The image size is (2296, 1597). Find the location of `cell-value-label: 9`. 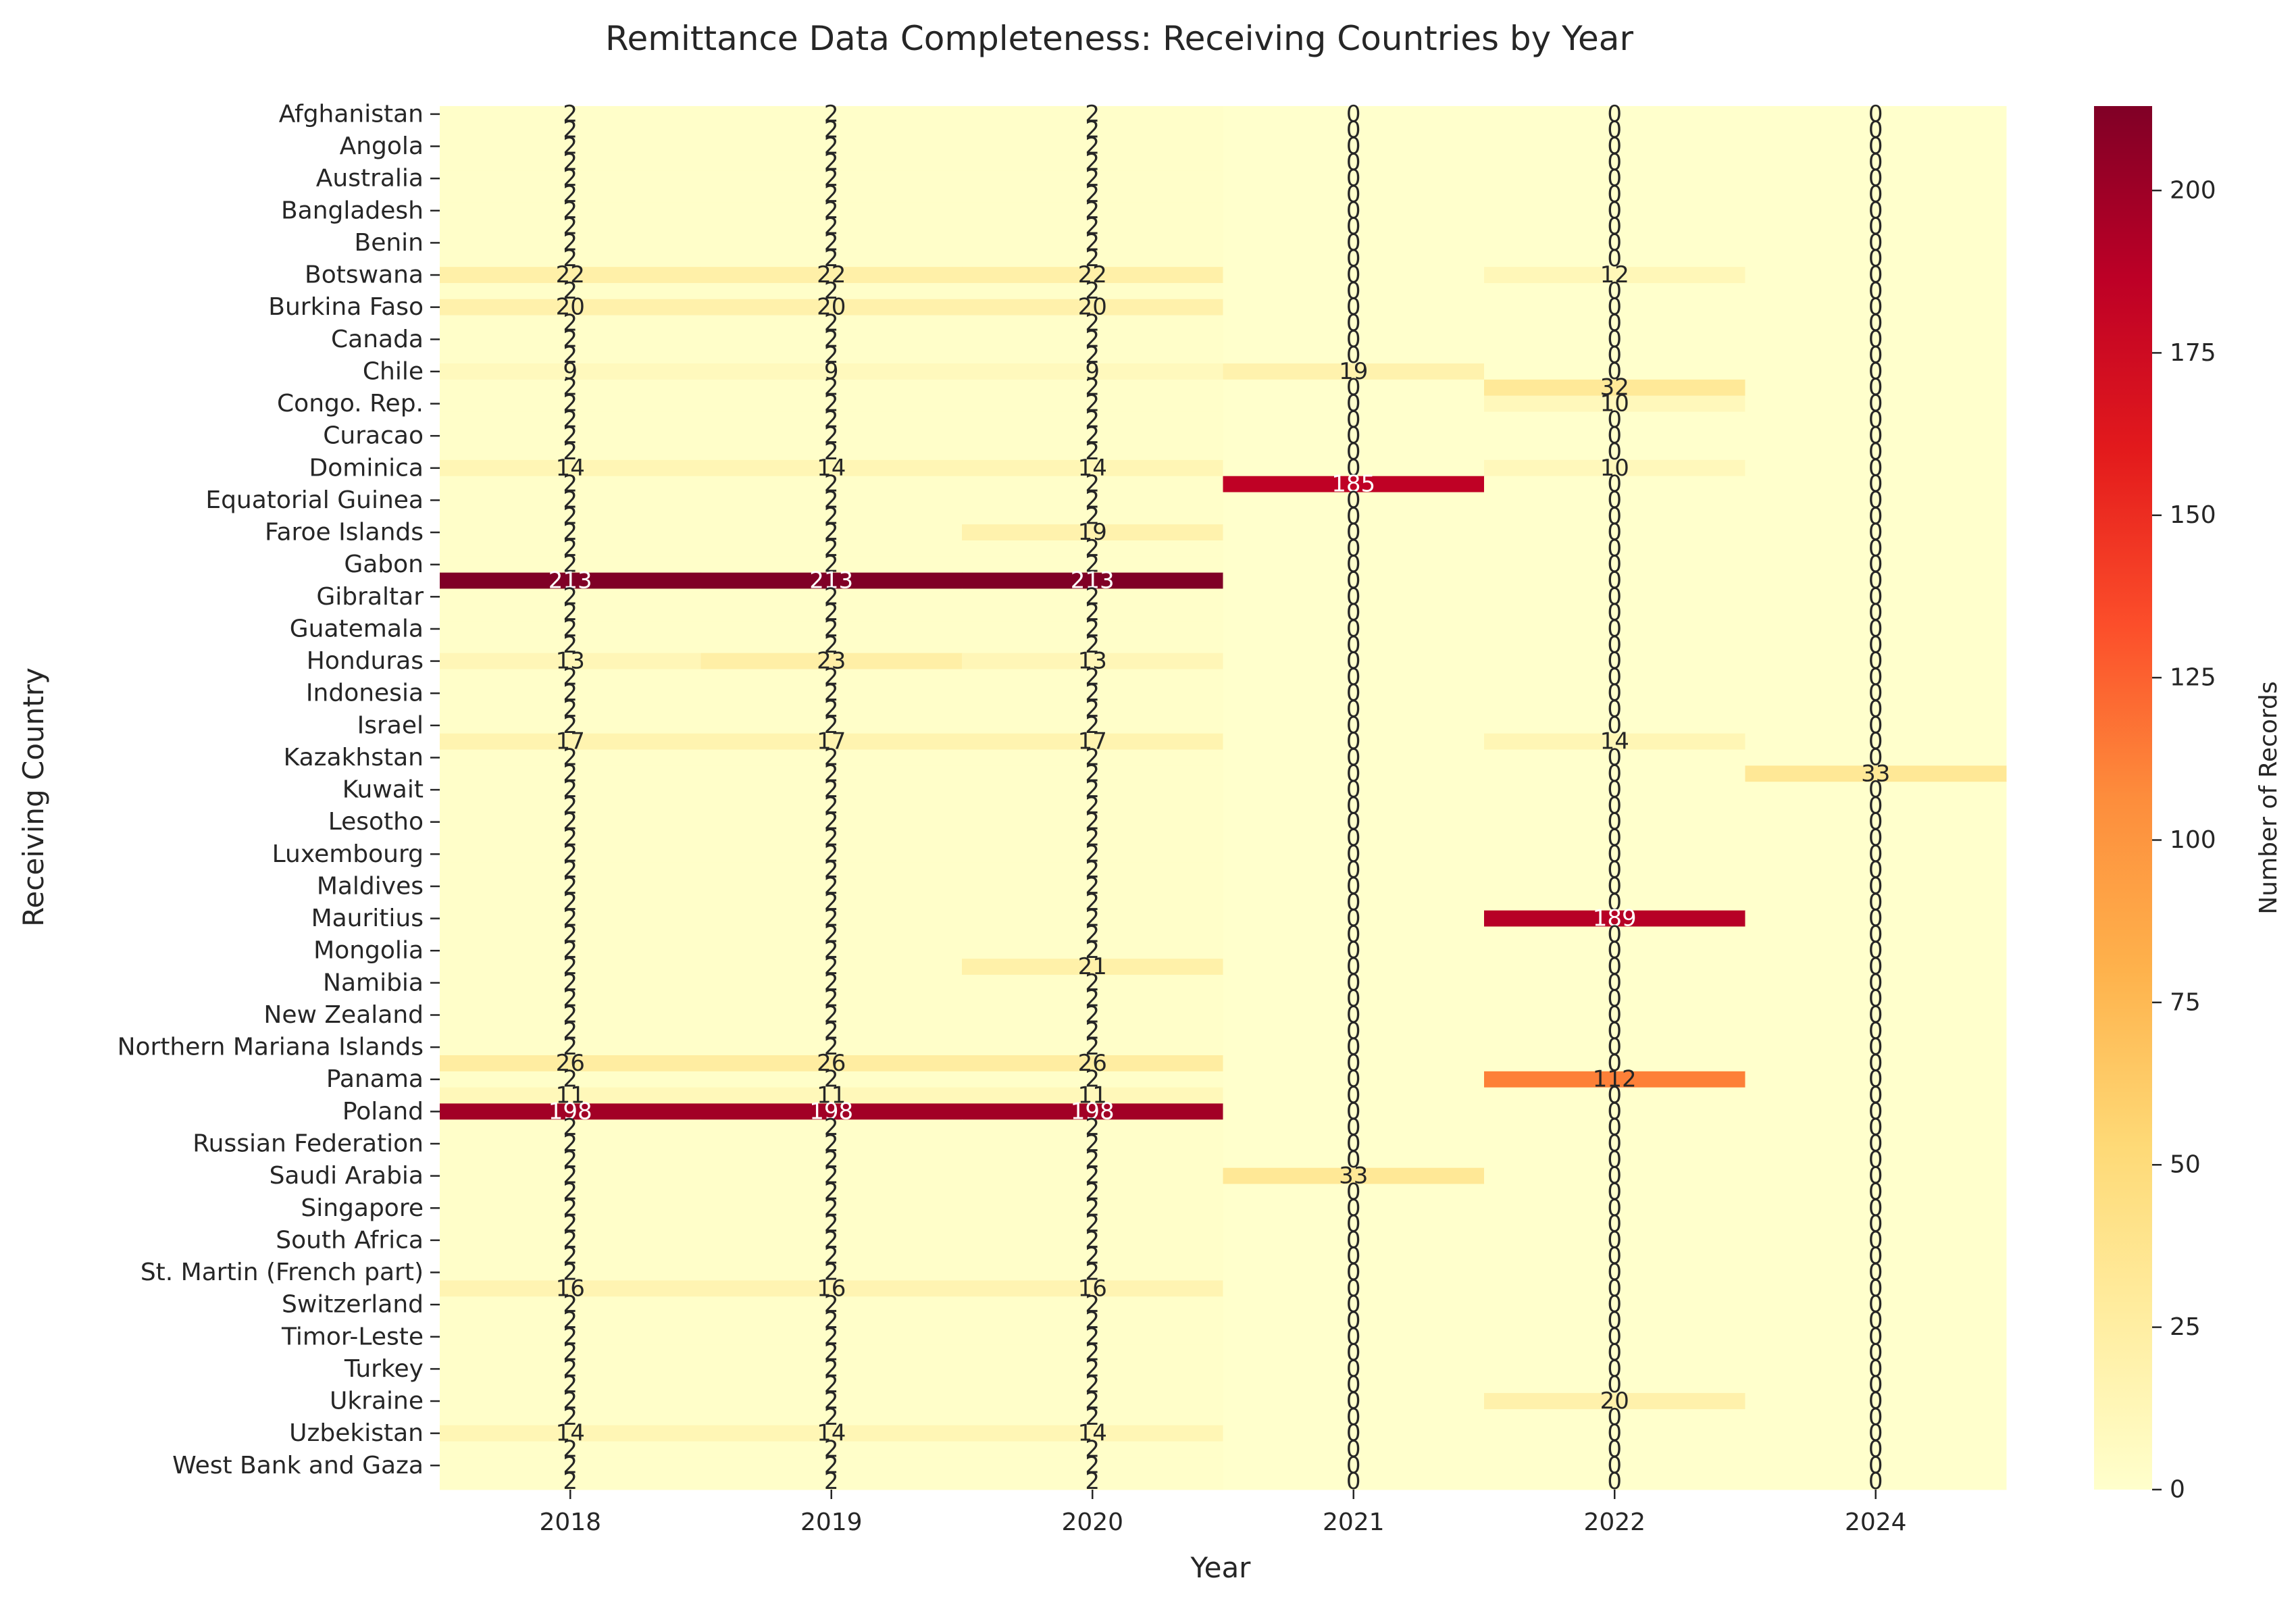

cell-value-label: 9 is located at coordinates (1092, 371).